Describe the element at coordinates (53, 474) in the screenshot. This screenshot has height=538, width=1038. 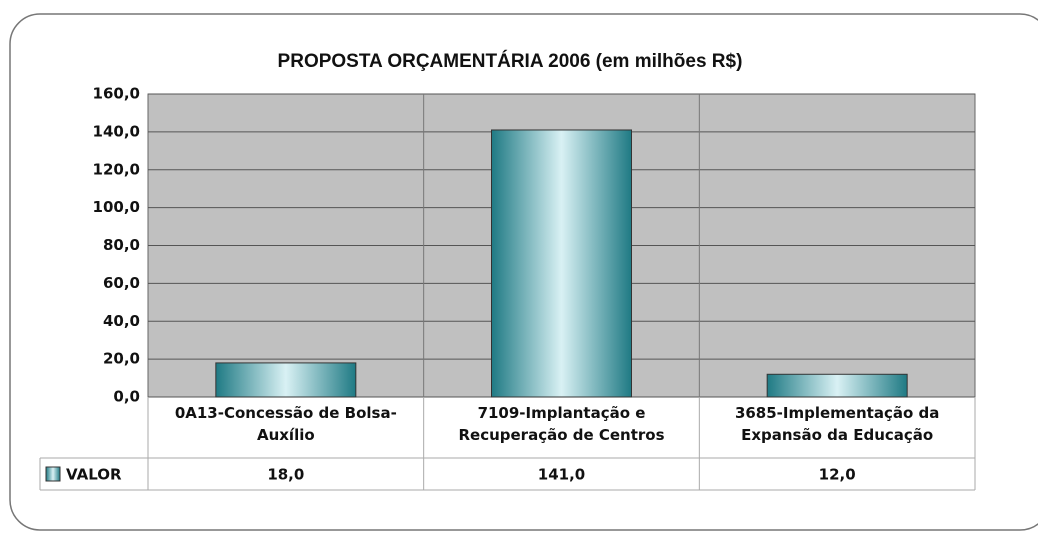
I see `legend-key` at that location.